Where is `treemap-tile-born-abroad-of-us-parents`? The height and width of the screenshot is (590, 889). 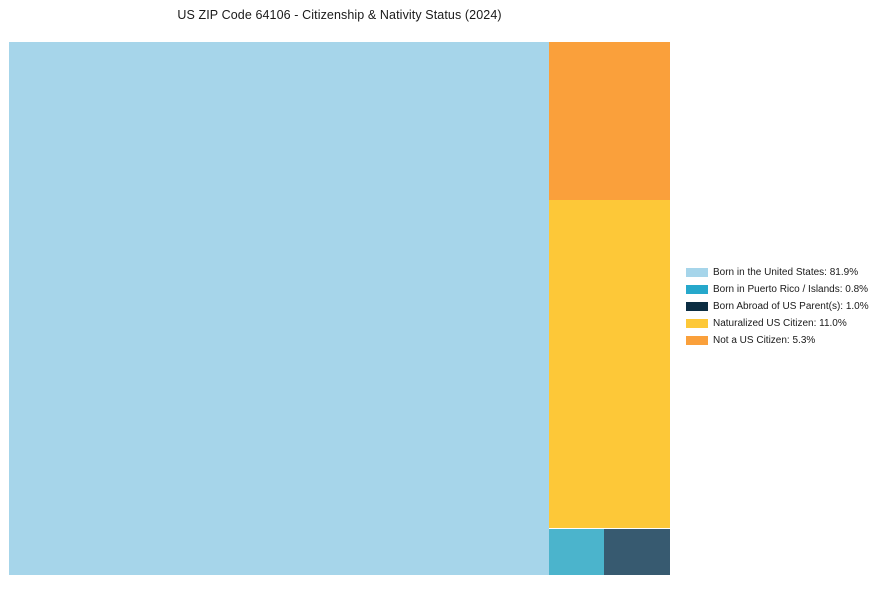 treemap-tile-born-abroad-of-us-parents is located at coordinates (637, 552).